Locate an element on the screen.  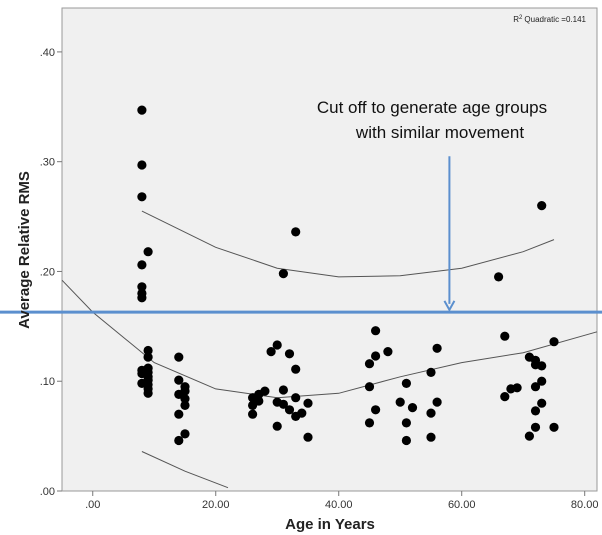
y-axis-title: Average Relative RMS is located at coordinates (24, 250).